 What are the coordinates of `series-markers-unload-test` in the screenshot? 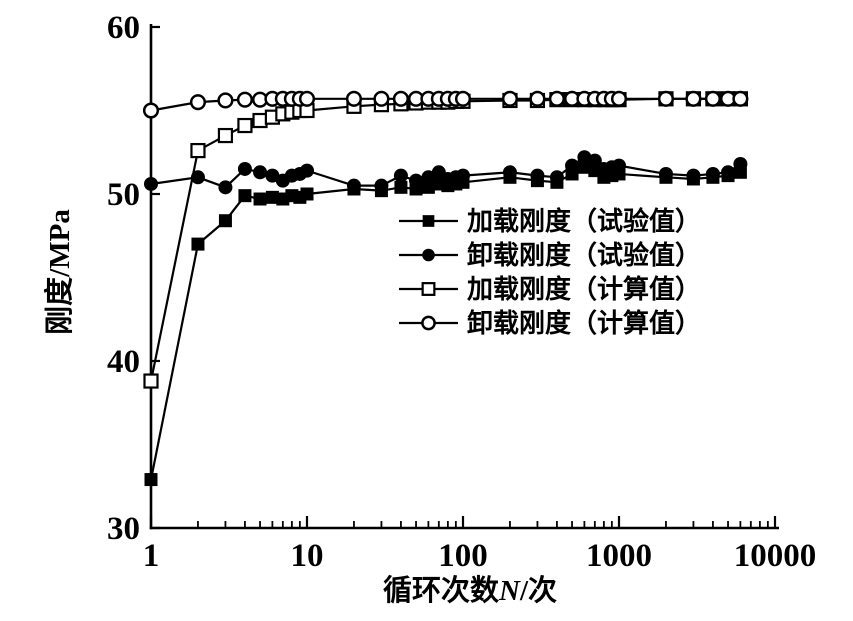 It's located at (446, 172).